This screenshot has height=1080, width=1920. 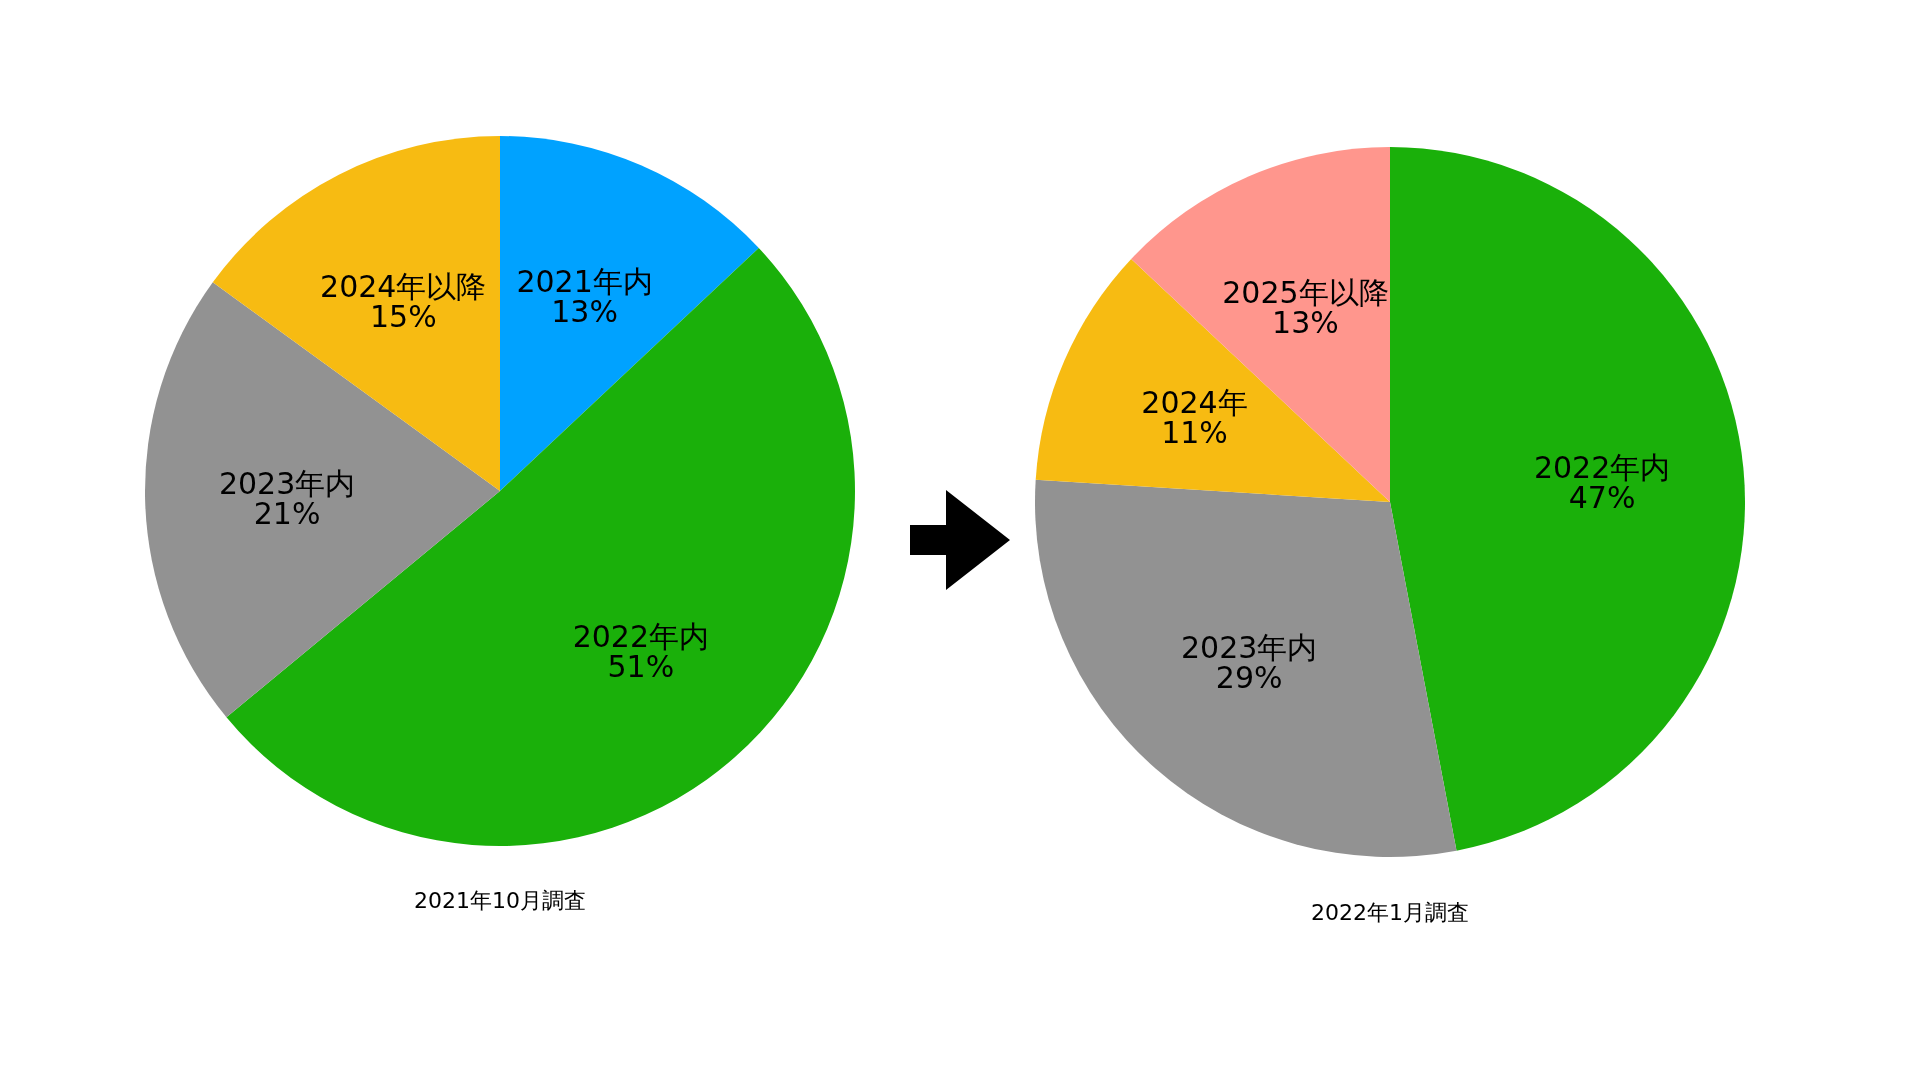 I want to click on text: 2021年10月調査, so click(x=500, y=900).